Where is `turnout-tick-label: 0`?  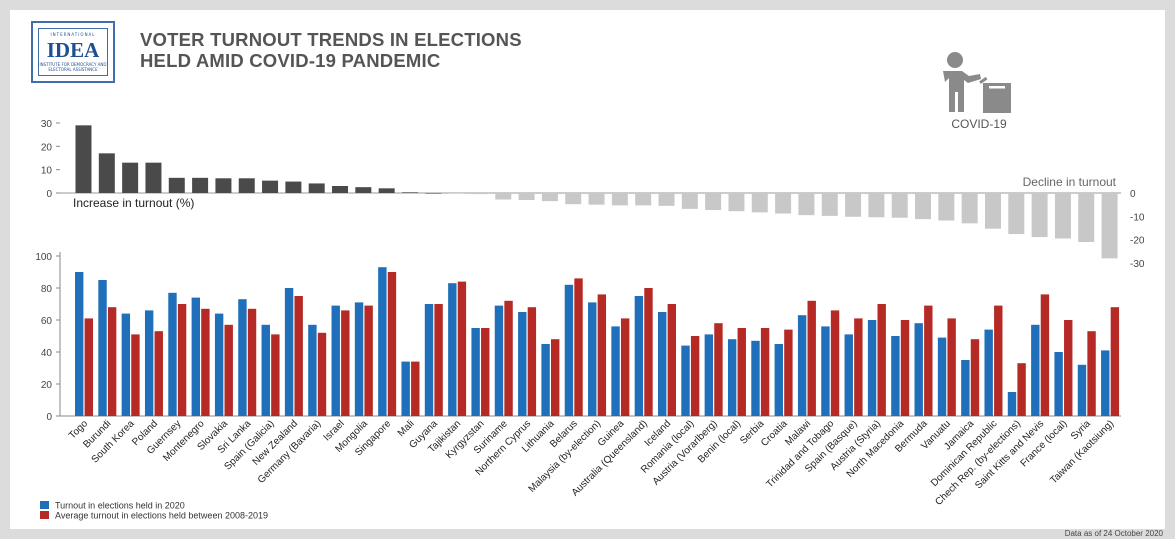 turnout-tick-label: 0 is located at coordinates (49, 417).